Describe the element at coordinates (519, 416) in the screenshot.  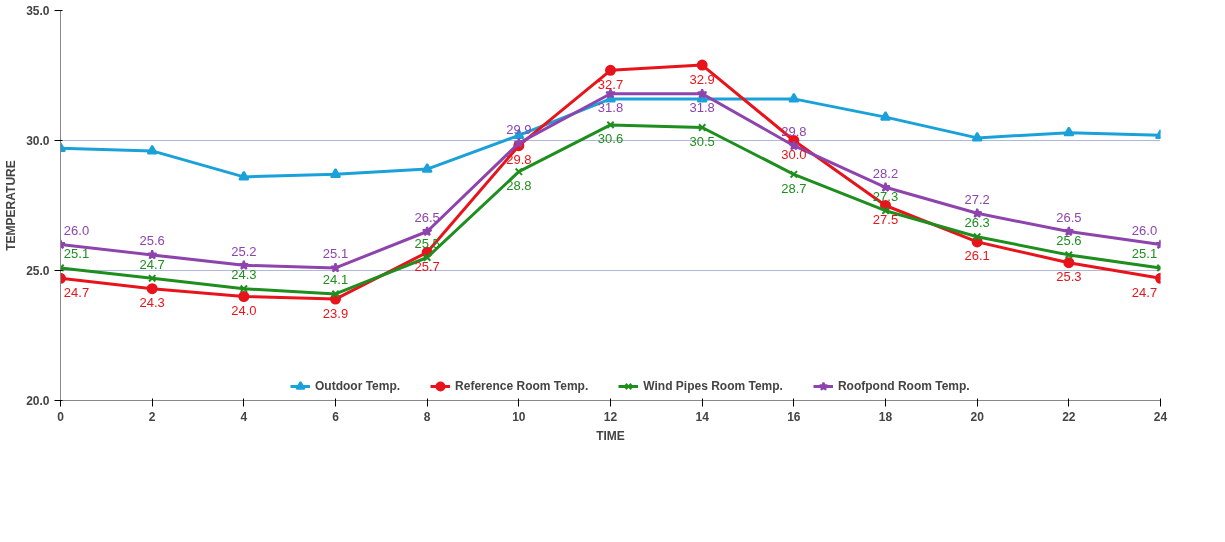
I see `x-tick-label: 10` at that location.